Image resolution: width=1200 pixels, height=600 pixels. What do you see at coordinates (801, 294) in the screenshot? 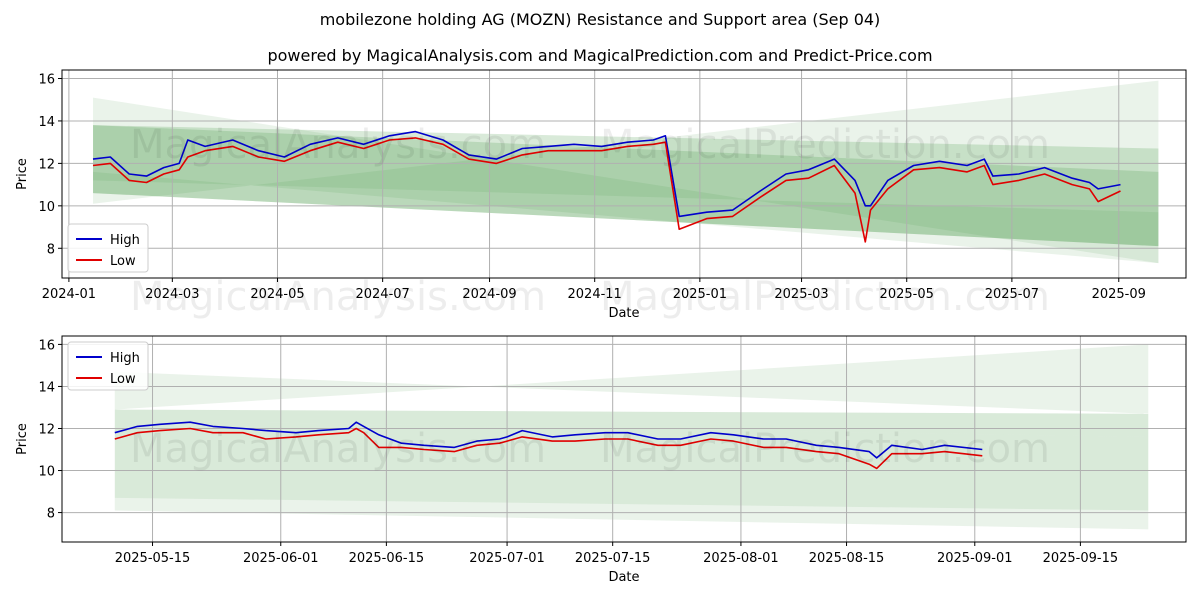
I see `x-tick-label: 2025-03` at bounding box center [801, 294].